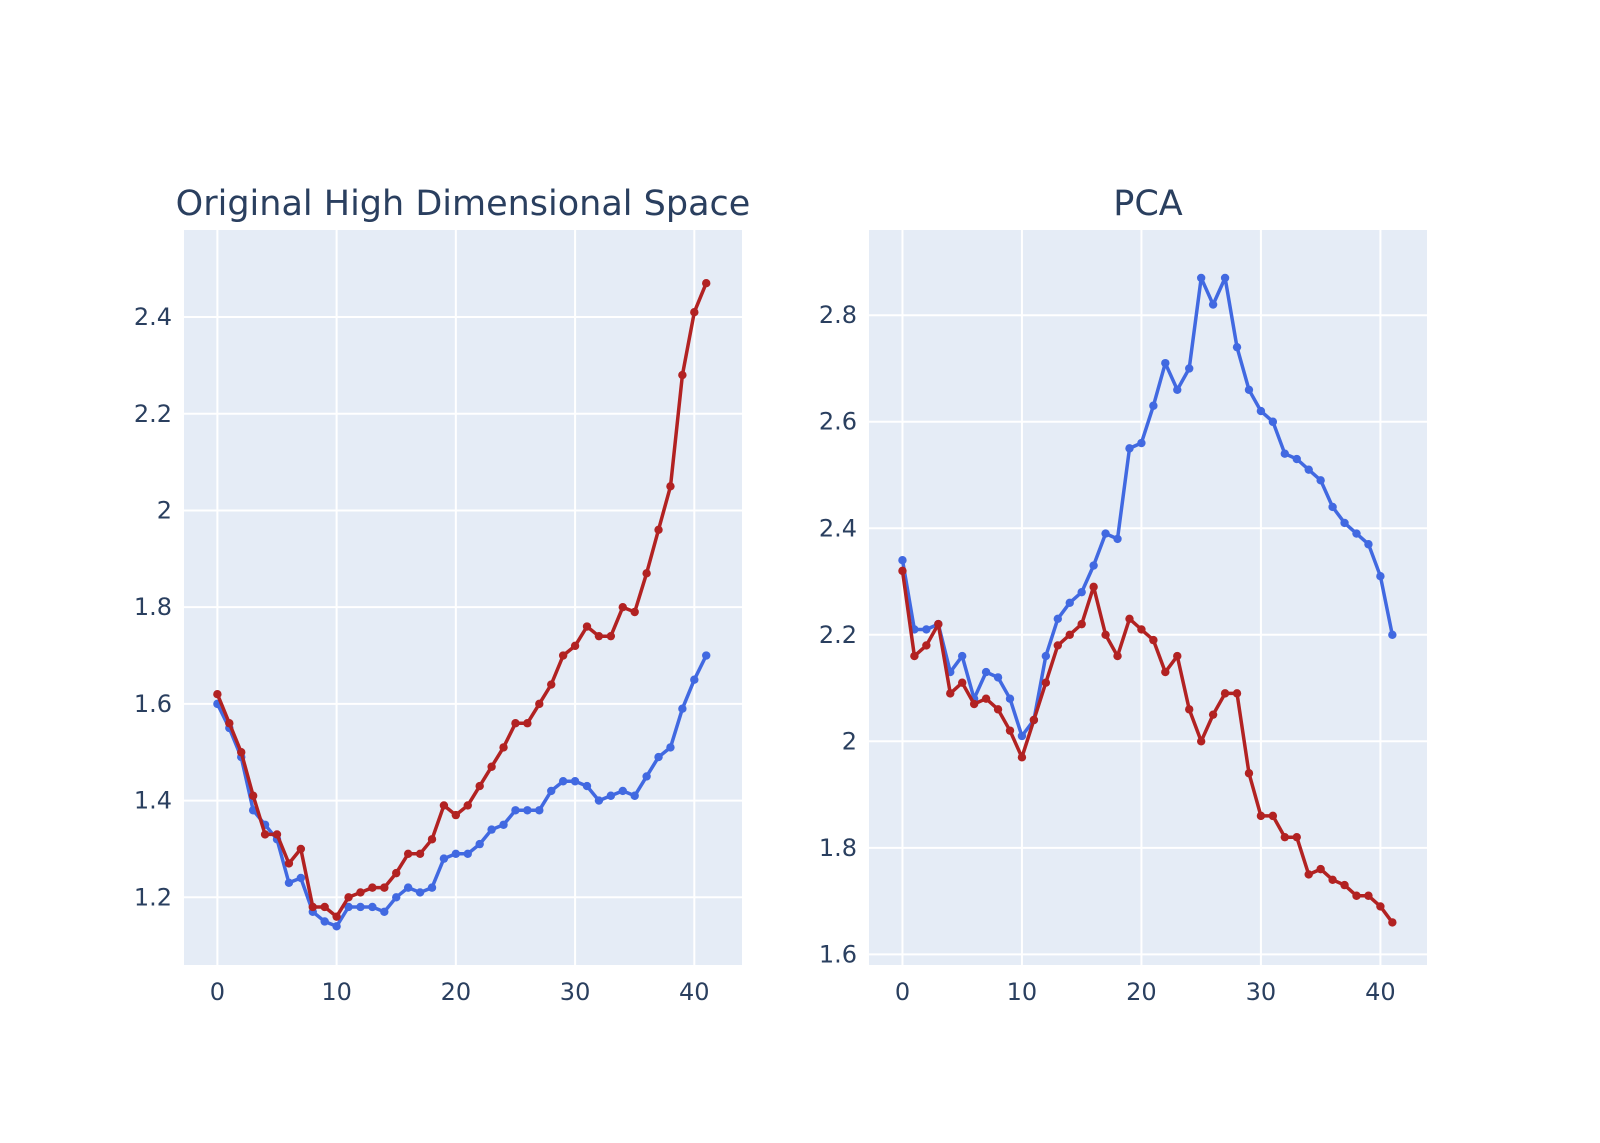 This screenshot has height=1143, width=1600. Describe the element at coordinates (153, 801) in the screenshot. I see `y-tick-label: 1.4` at that location.